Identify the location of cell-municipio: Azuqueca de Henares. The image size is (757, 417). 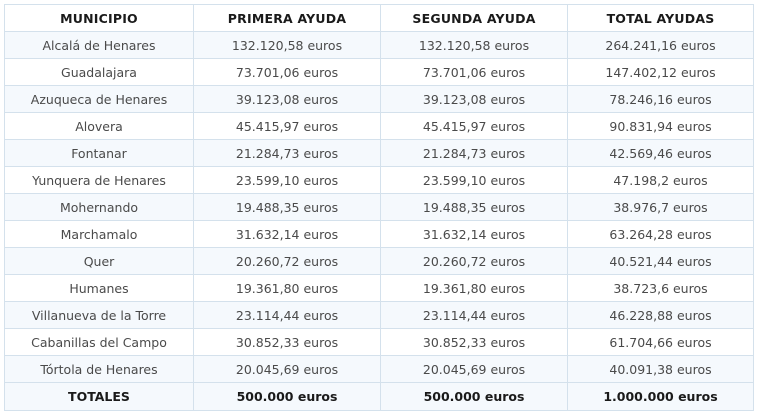
(99, 99).